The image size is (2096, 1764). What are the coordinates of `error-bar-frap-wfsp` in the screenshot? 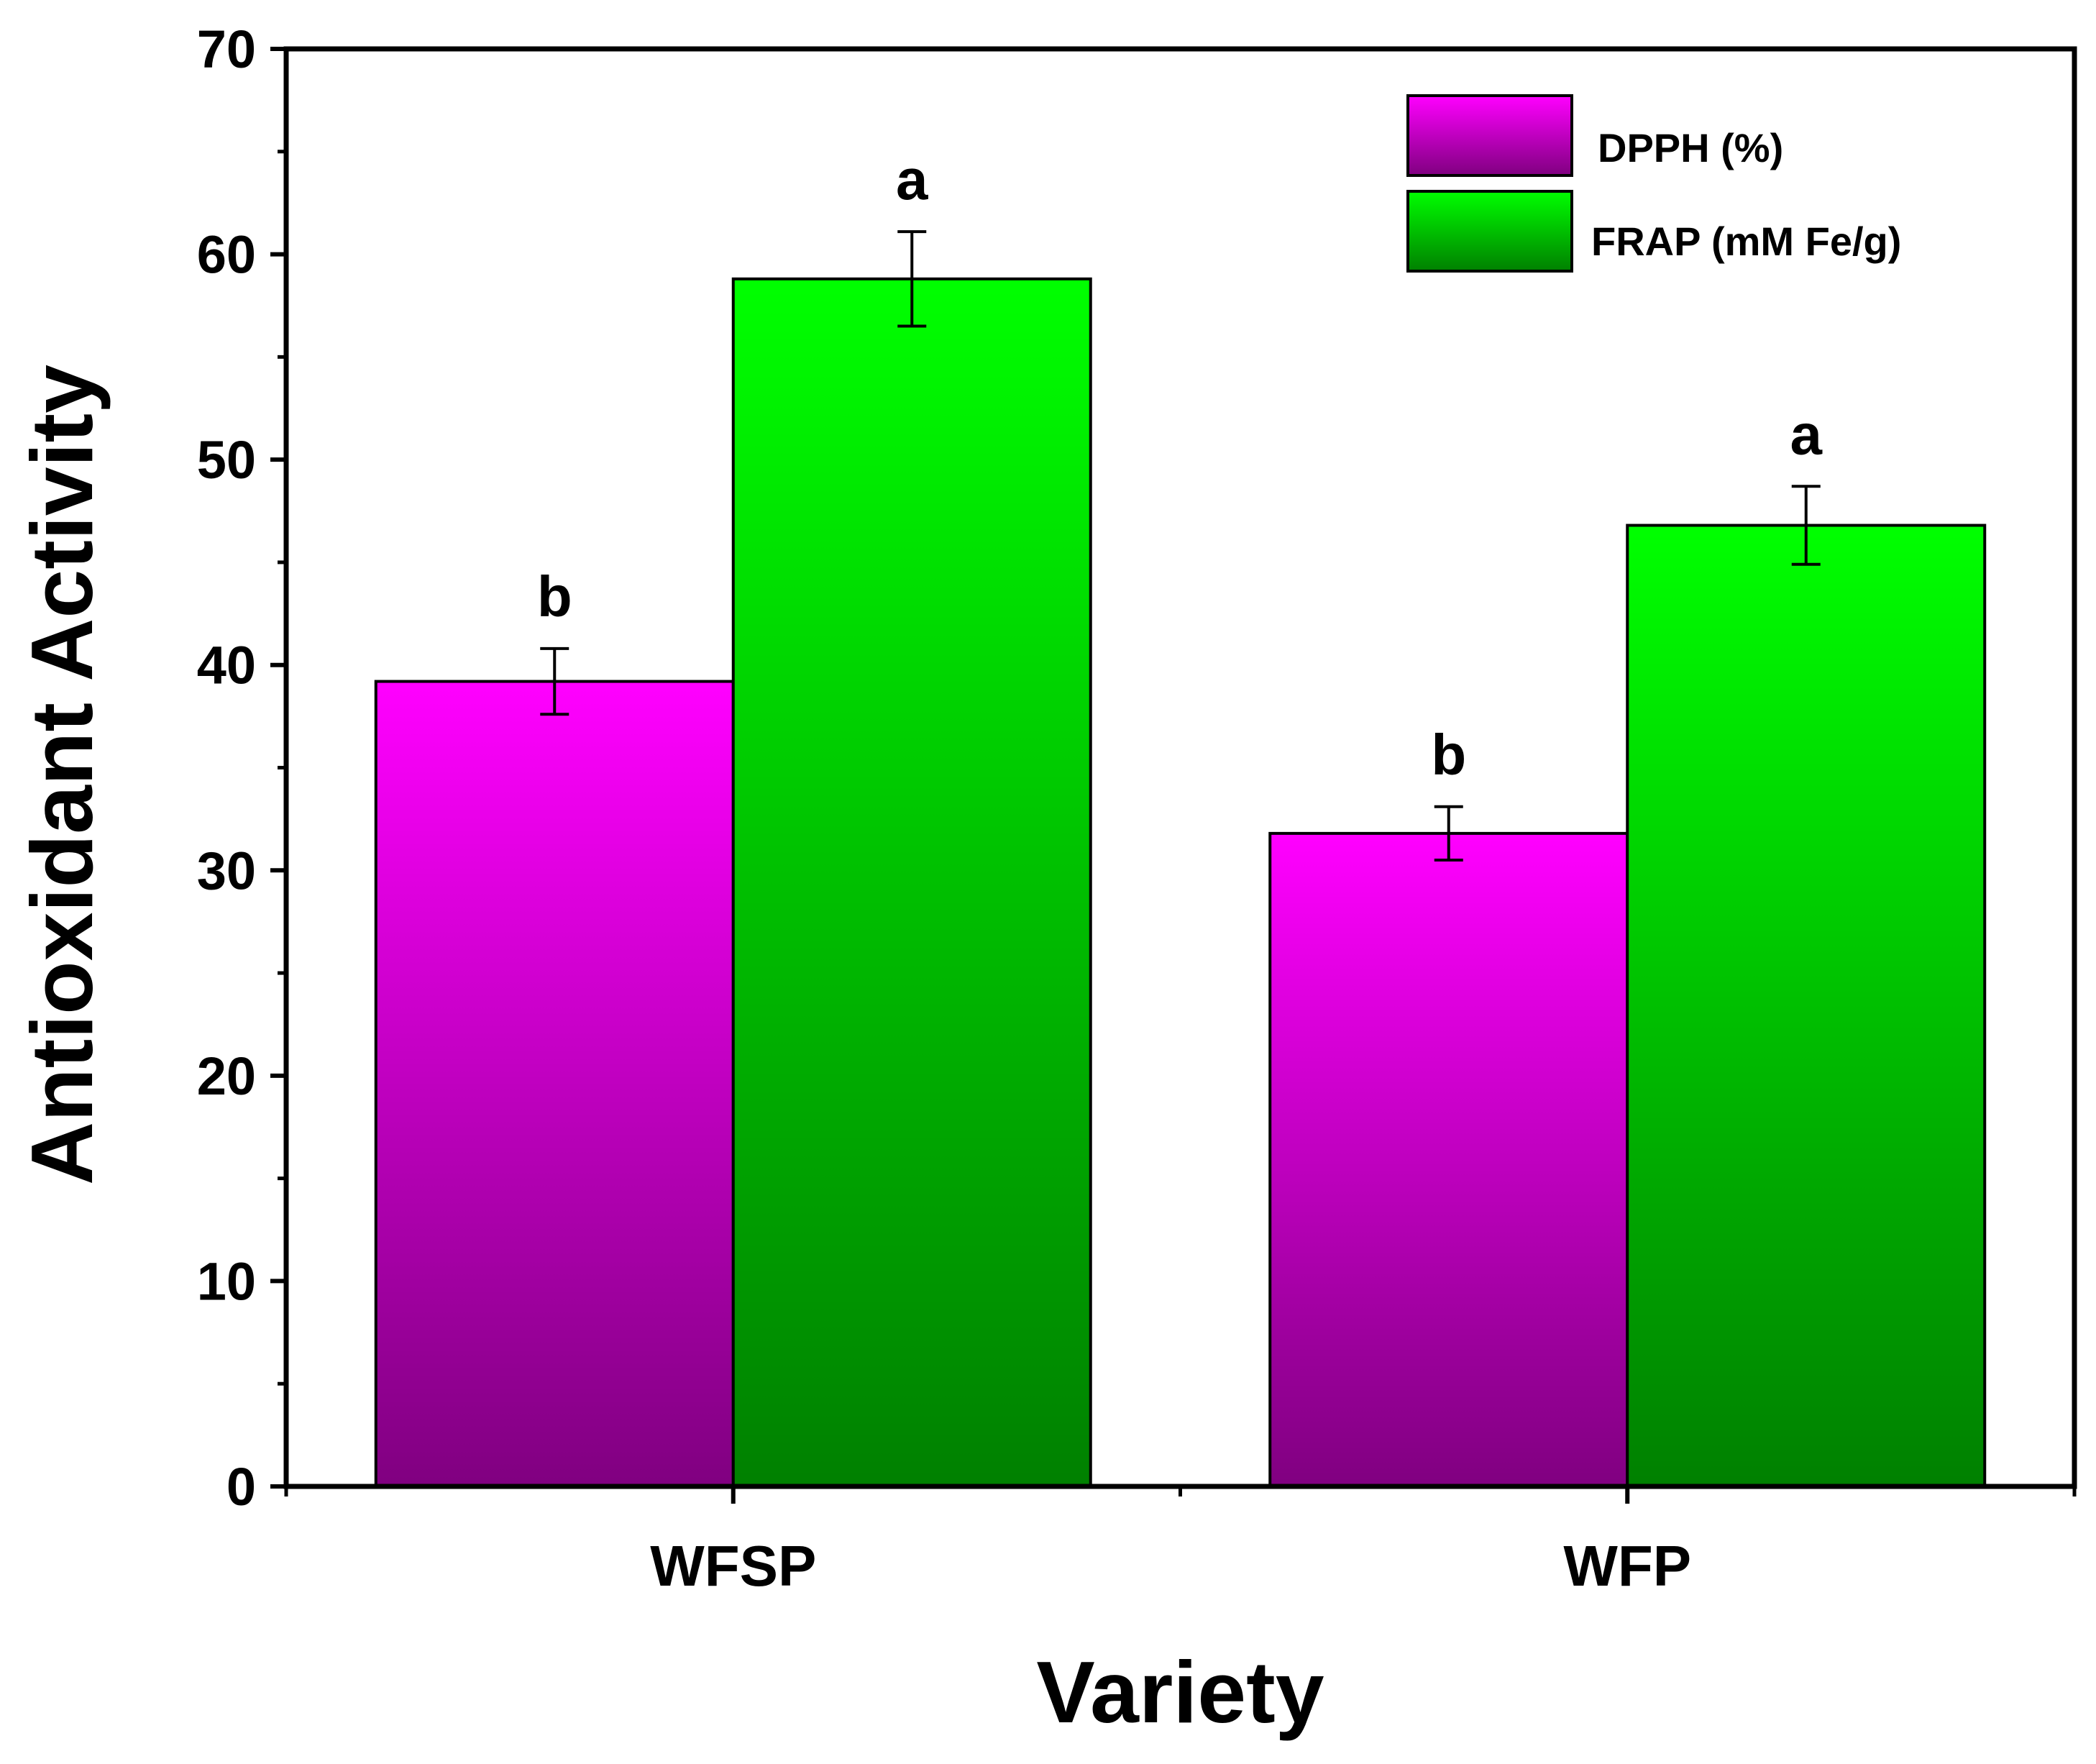 It's located at (912, 279).